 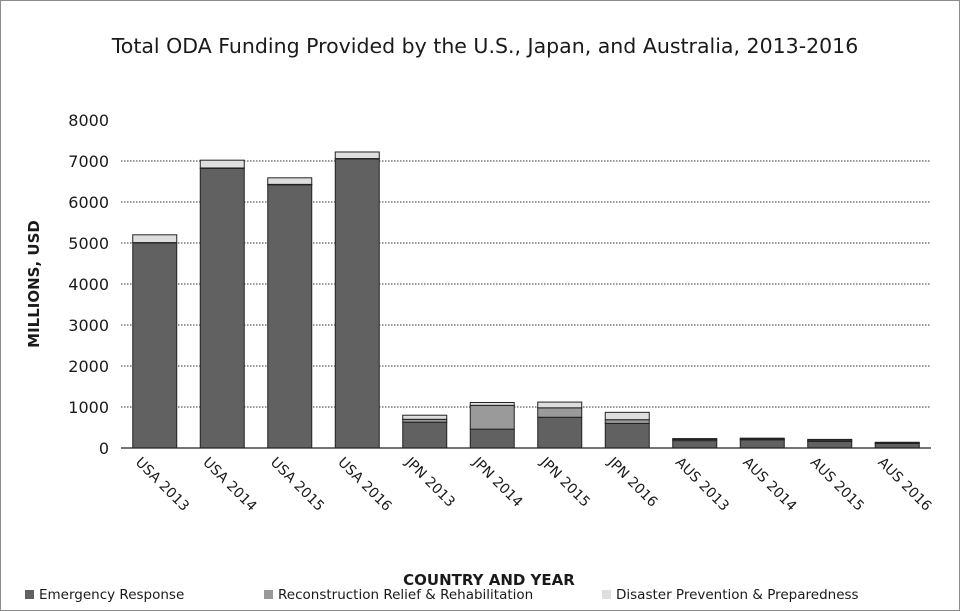 What do you see at coordinates (904, 485) in the screenshot?
I see `x-tick-label: AUS 2016` at bounding box center [904, 485].